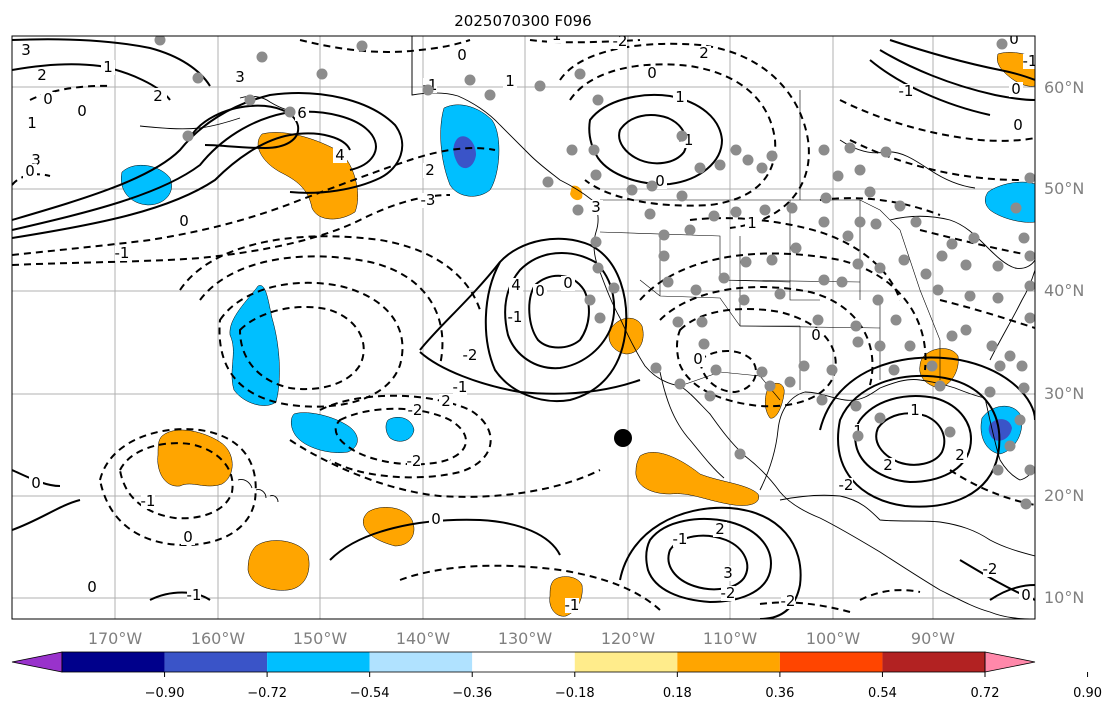 This screenshot has width=1105, height=712. I want to click on colorbar-tick-label: 0.90, so click(1087, 693).